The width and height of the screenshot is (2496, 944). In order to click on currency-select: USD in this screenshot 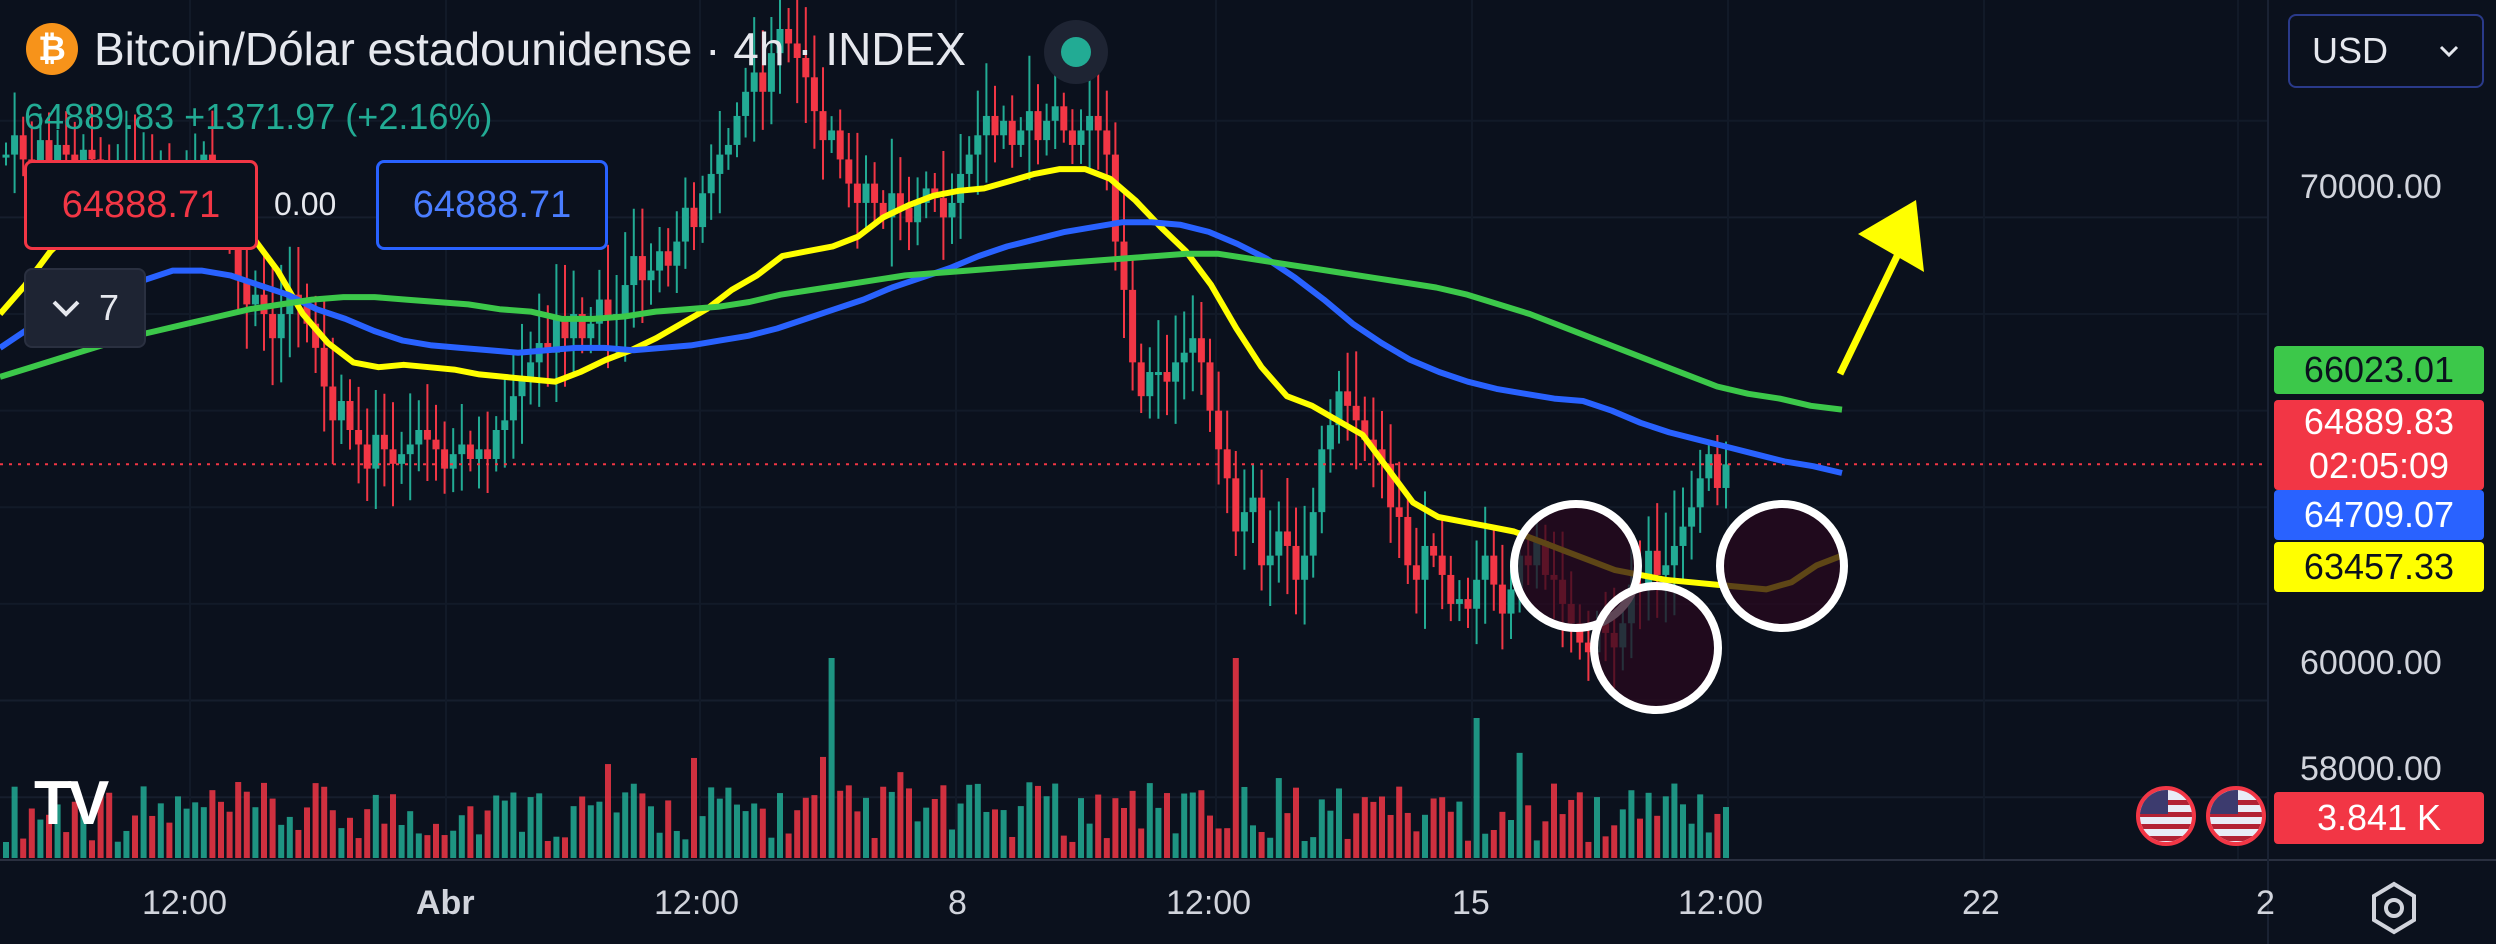, I will do `click(2386, 51)`.